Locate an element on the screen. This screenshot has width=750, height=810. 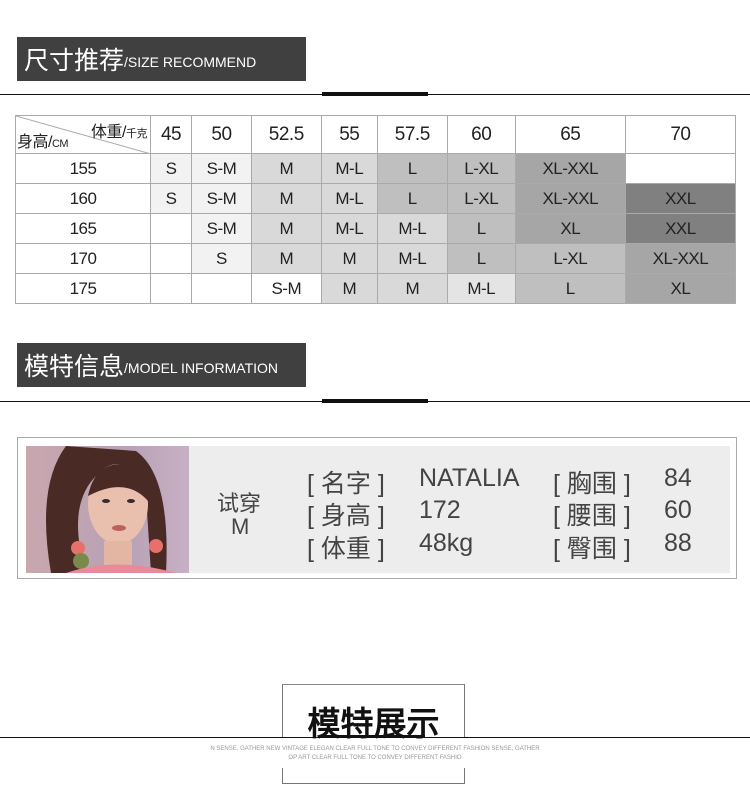
table-row: 155 S S-M M M-L L L-XL XL-XXL is located at coordinates (376, 168).